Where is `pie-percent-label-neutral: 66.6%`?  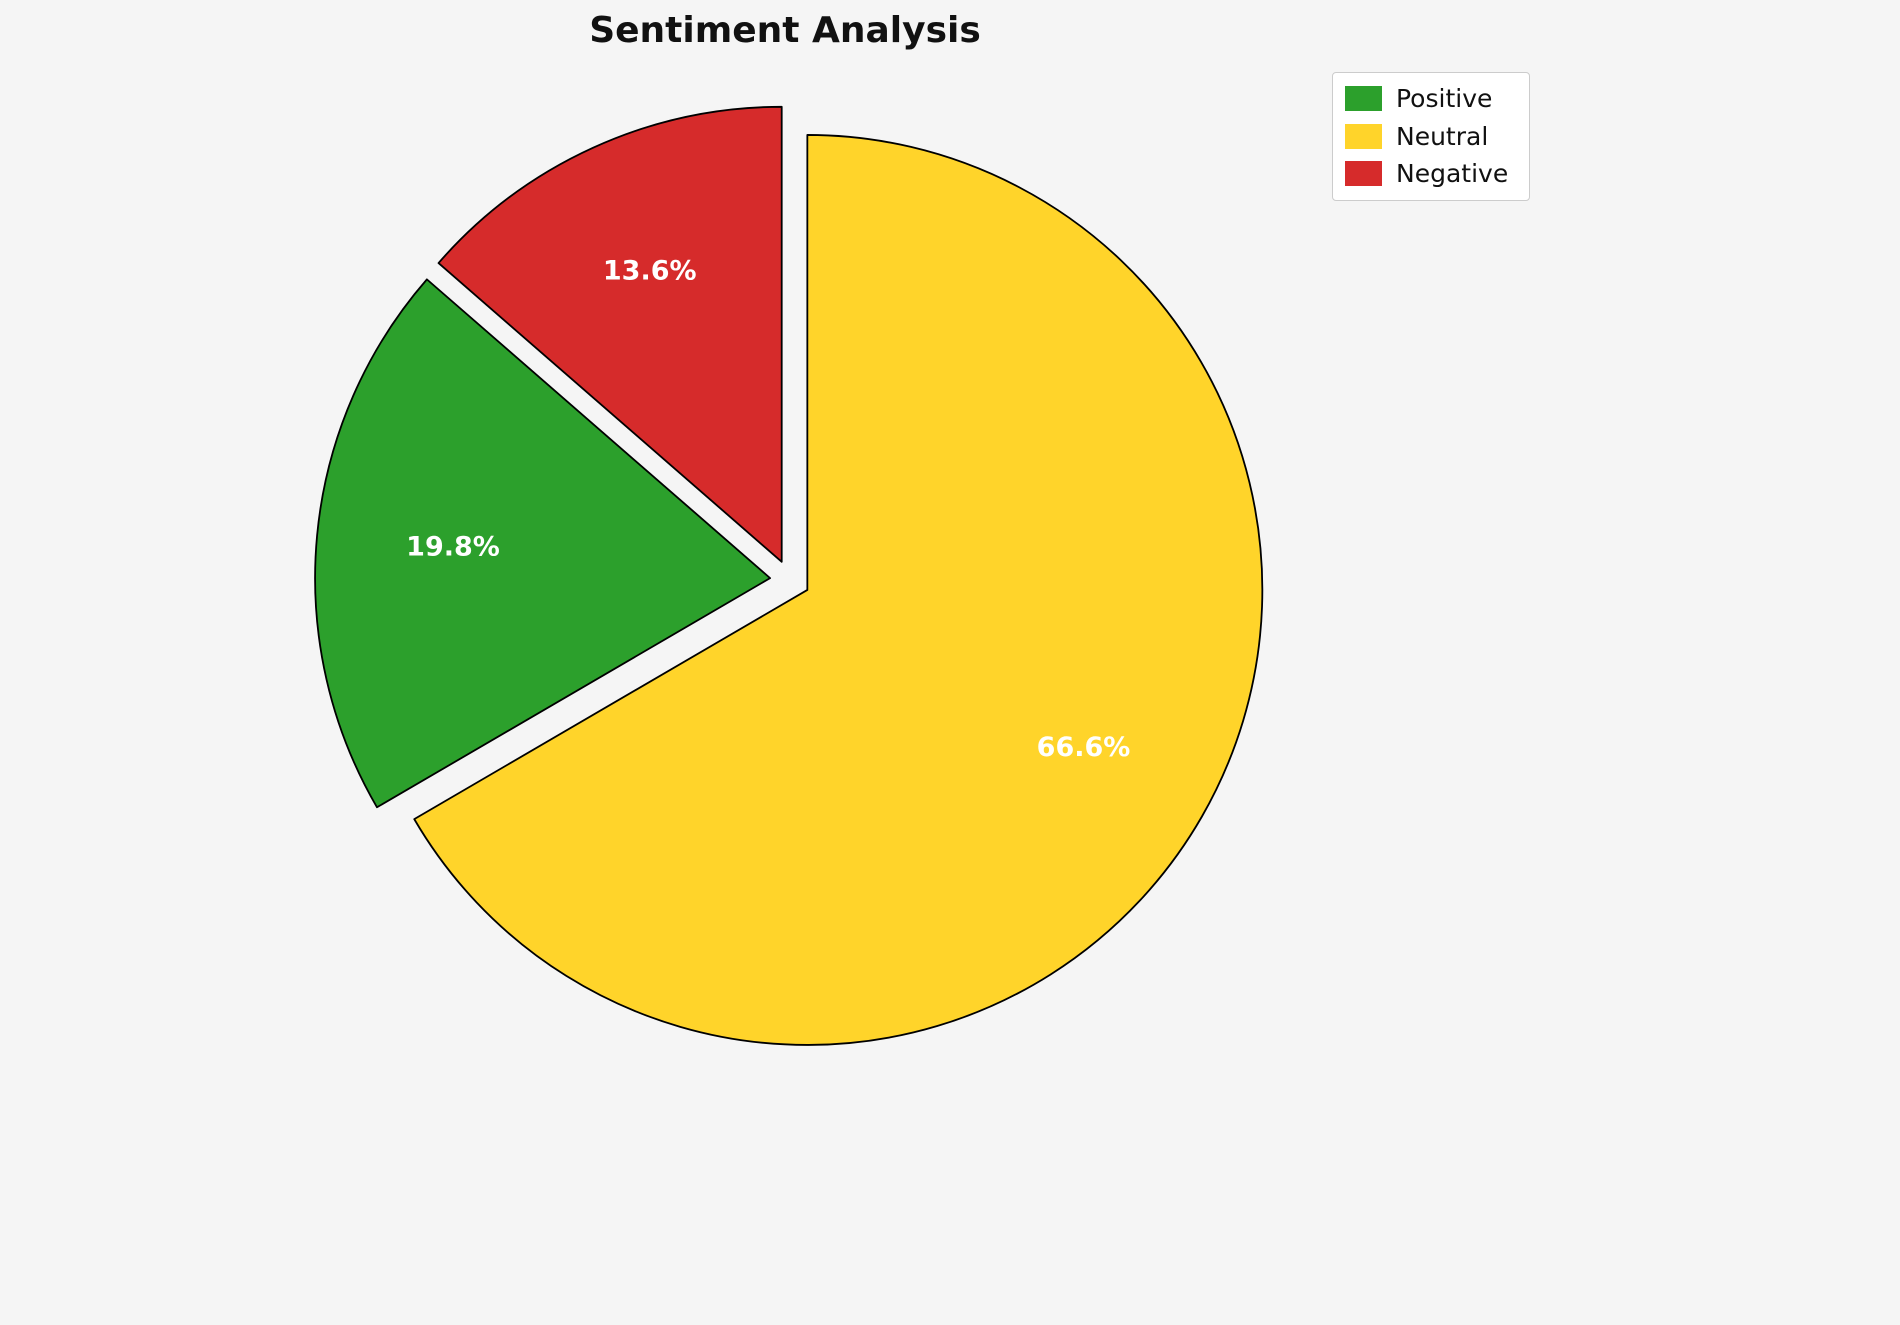 pie-percent-label-neutral: 66.6% is located at coordinates (1084, 747).